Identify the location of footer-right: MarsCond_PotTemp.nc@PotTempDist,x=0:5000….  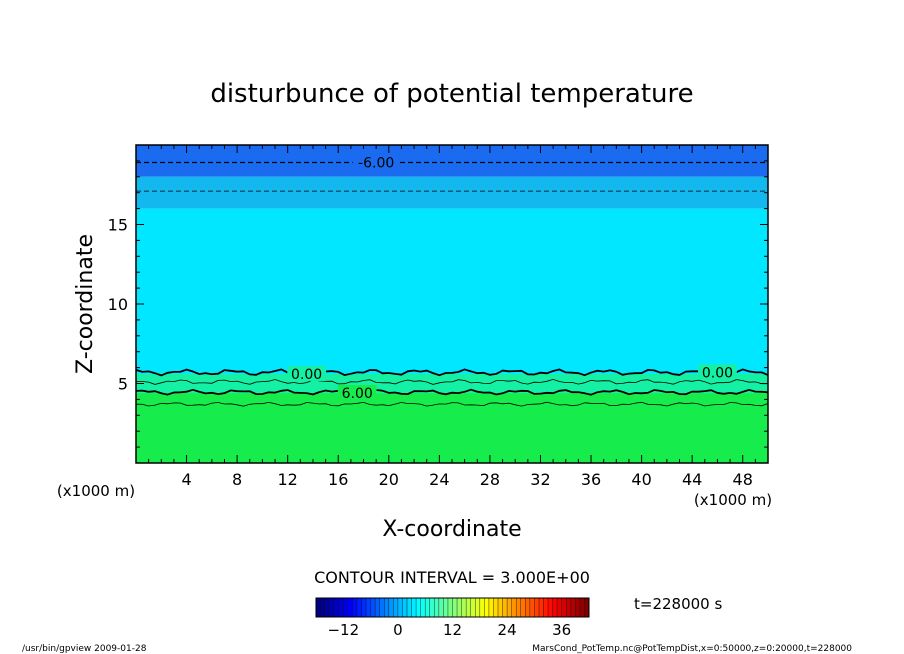
(692, 649).